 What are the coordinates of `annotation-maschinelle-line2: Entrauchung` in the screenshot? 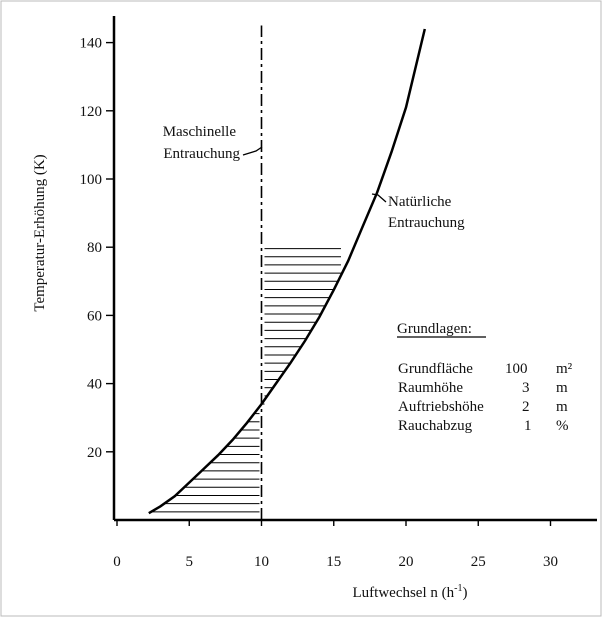 It's located at (201, 154).